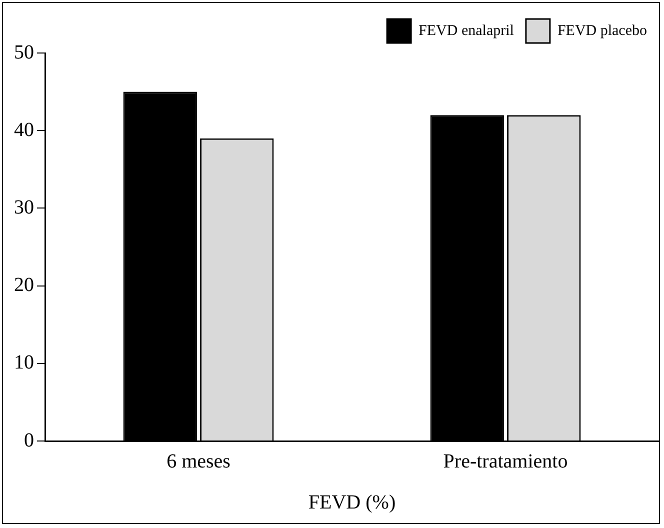 Image resolution: width=664 pixels, height=528 pixels. I want to click on y-tick-label: 10, so click(24, 363).